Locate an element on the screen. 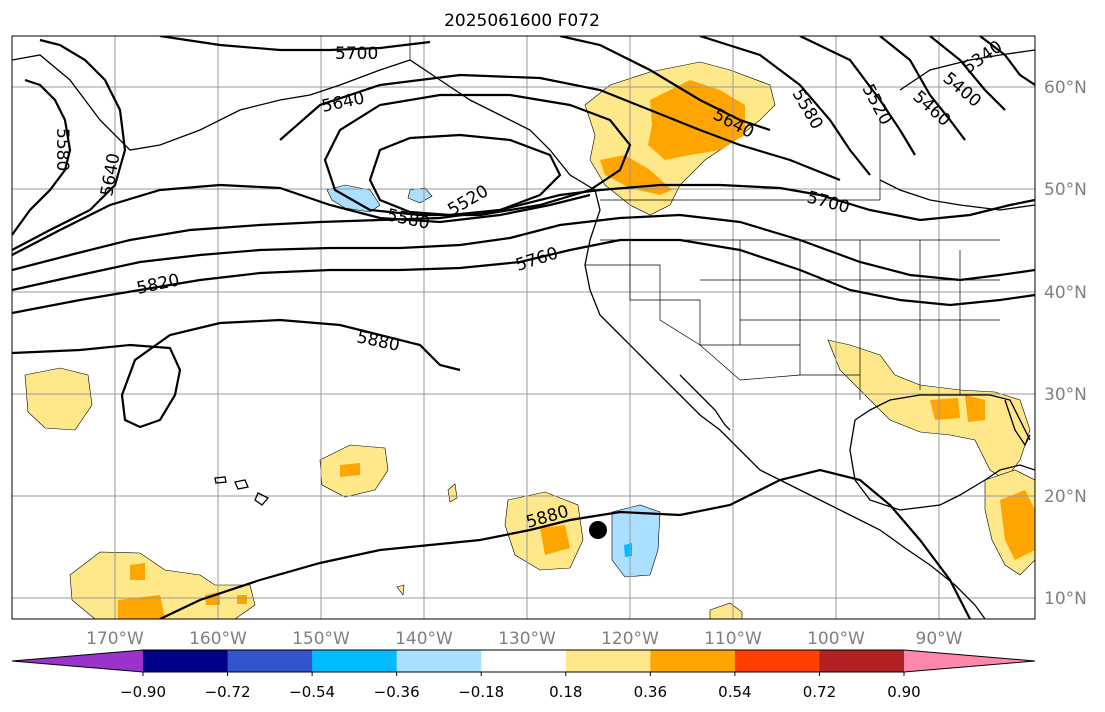 The width and height of the screenshot is (1105, 712). contour-5580-low is located at coordinates (465, 175).